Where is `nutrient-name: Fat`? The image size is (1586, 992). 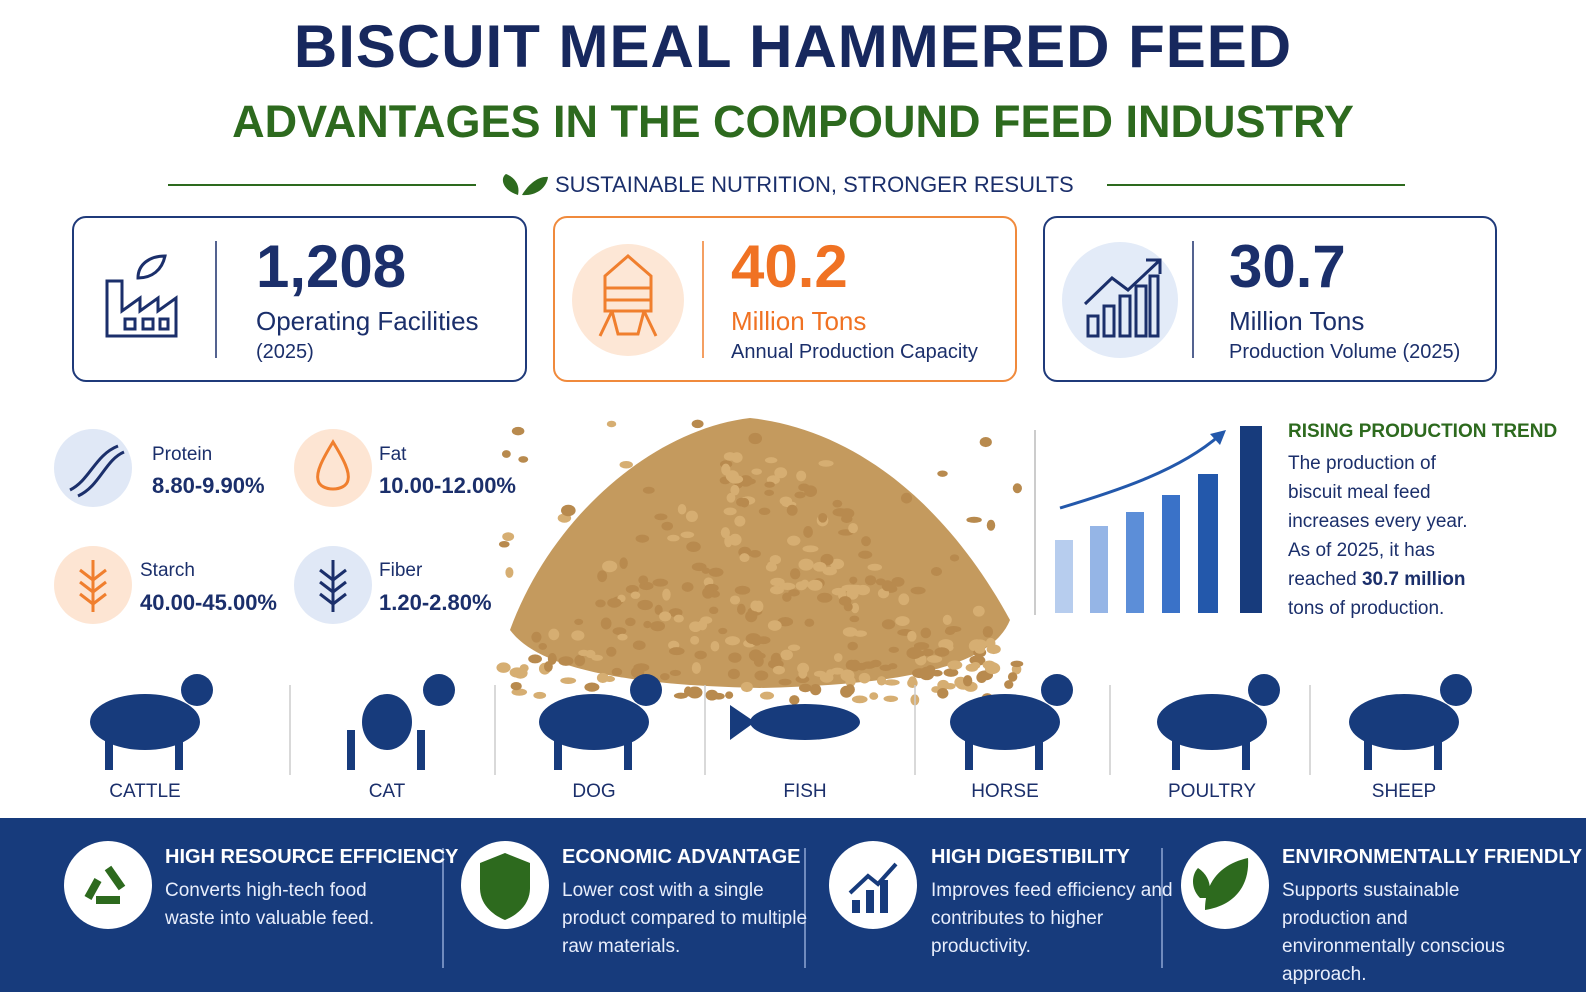 nutrient-name: Fat is located at coordinates (393, 454).